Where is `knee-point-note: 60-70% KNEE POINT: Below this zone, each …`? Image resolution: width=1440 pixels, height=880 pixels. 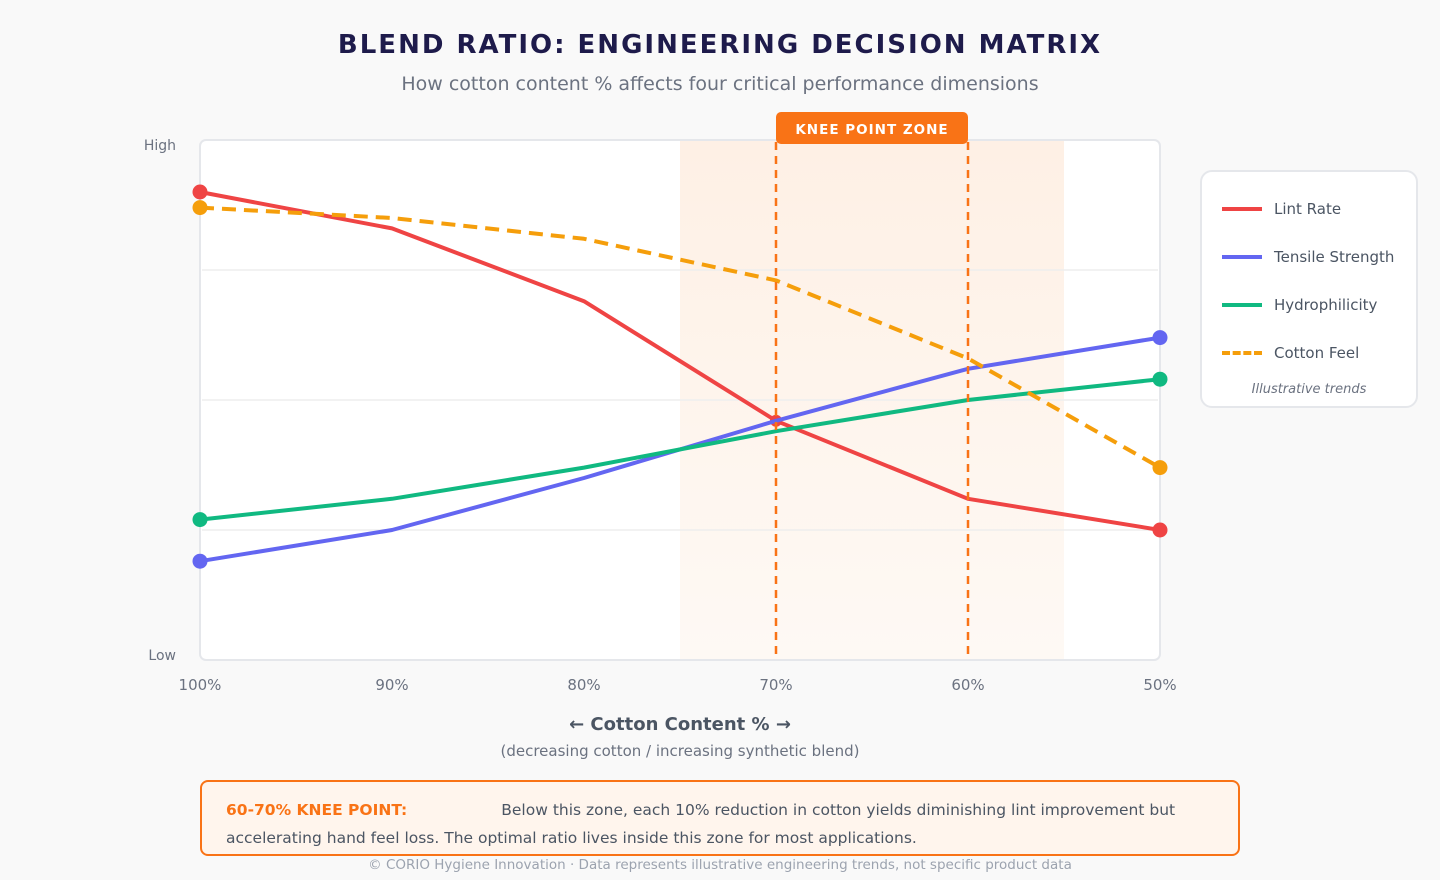 knee-point-note: 60-70% KNEE POINT: Below this zone, each … is located at coordinates (720, 818).